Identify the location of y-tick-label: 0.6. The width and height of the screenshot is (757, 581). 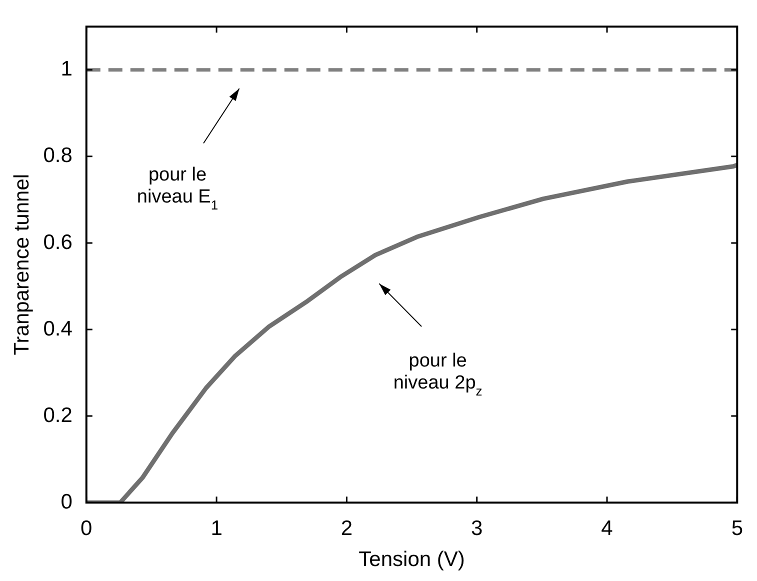
(57, 242).